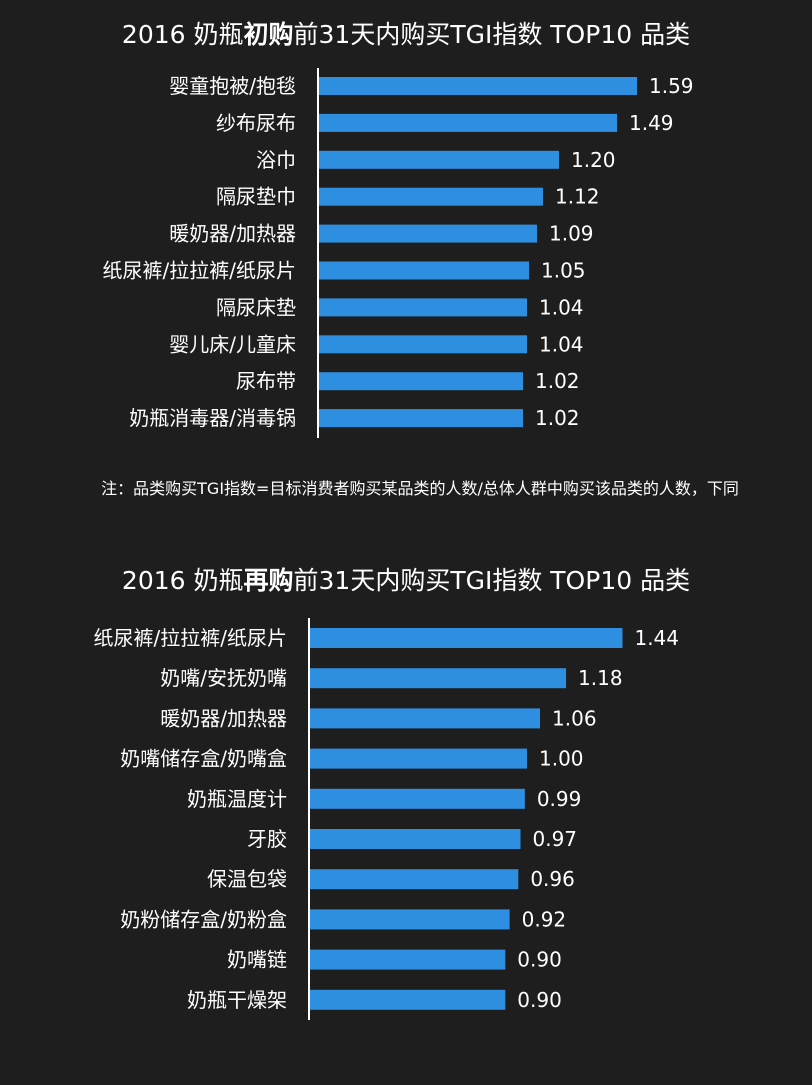 The image size is (812, 1085). I want to click on value-label: 1.05, so click(563, 271).